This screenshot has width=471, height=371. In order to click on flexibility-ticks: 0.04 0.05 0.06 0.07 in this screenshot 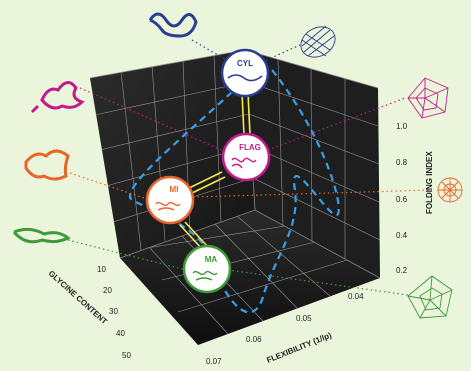, I will do `click(285, 329)`.